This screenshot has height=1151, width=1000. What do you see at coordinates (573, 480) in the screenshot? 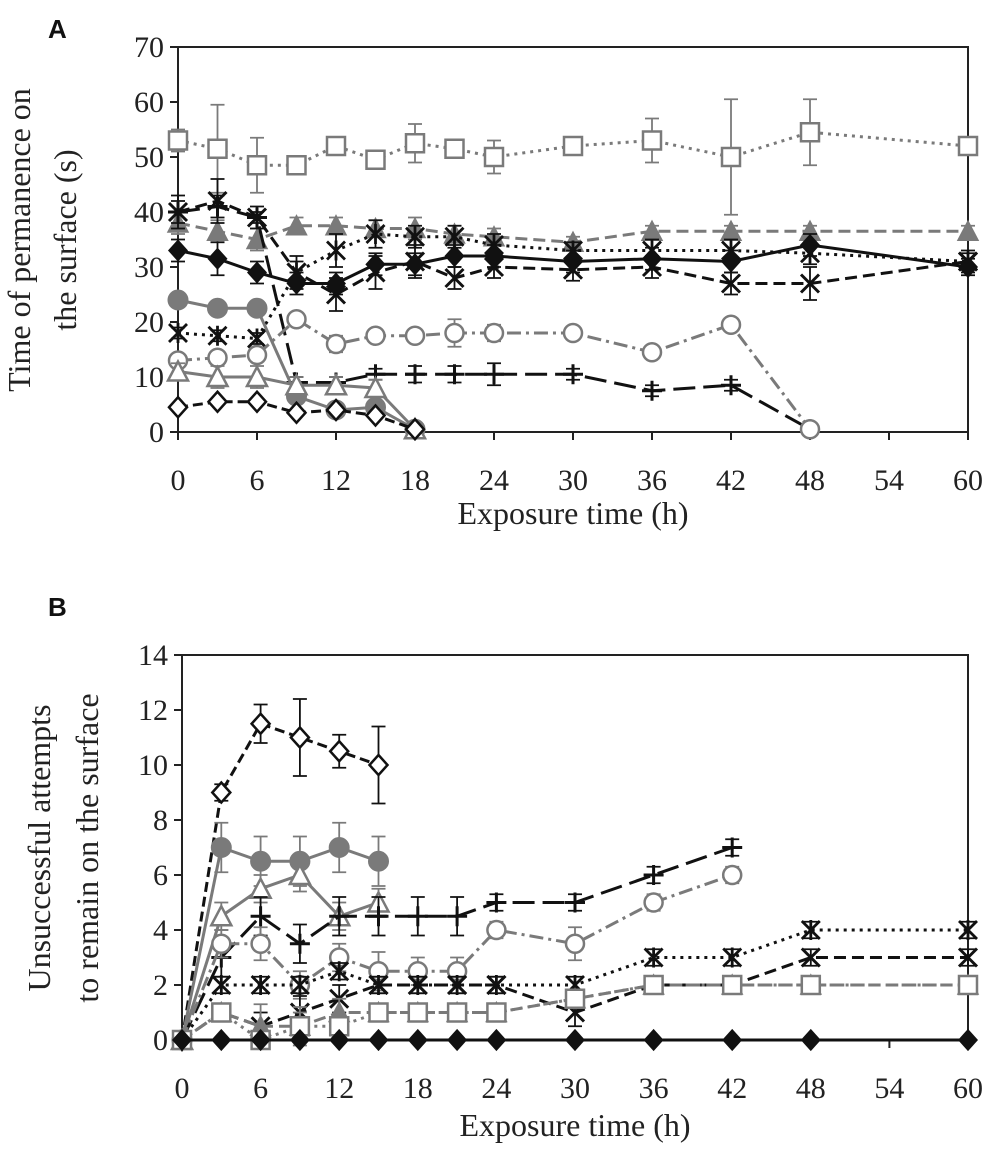
I see `x-tick-label-a: 30` at bounding box center [573, 480].